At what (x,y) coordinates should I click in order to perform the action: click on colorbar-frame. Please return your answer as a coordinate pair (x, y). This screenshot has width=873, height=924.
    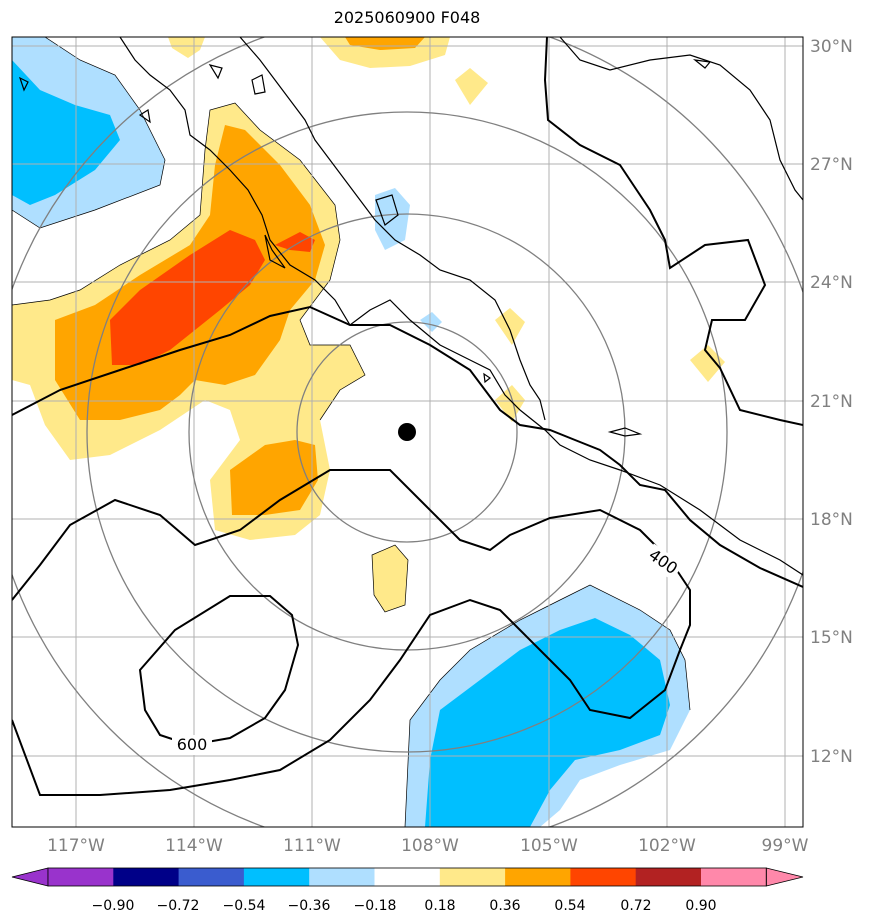
    Looking at the image, I should click on (407, 877).